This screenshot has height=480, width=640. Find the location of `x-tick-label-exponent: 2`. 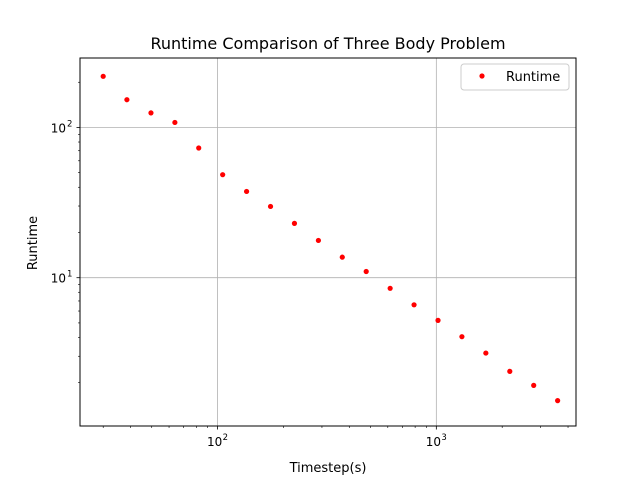

x-tick-label-exponent: 2 is located at coordinates (225, 438).